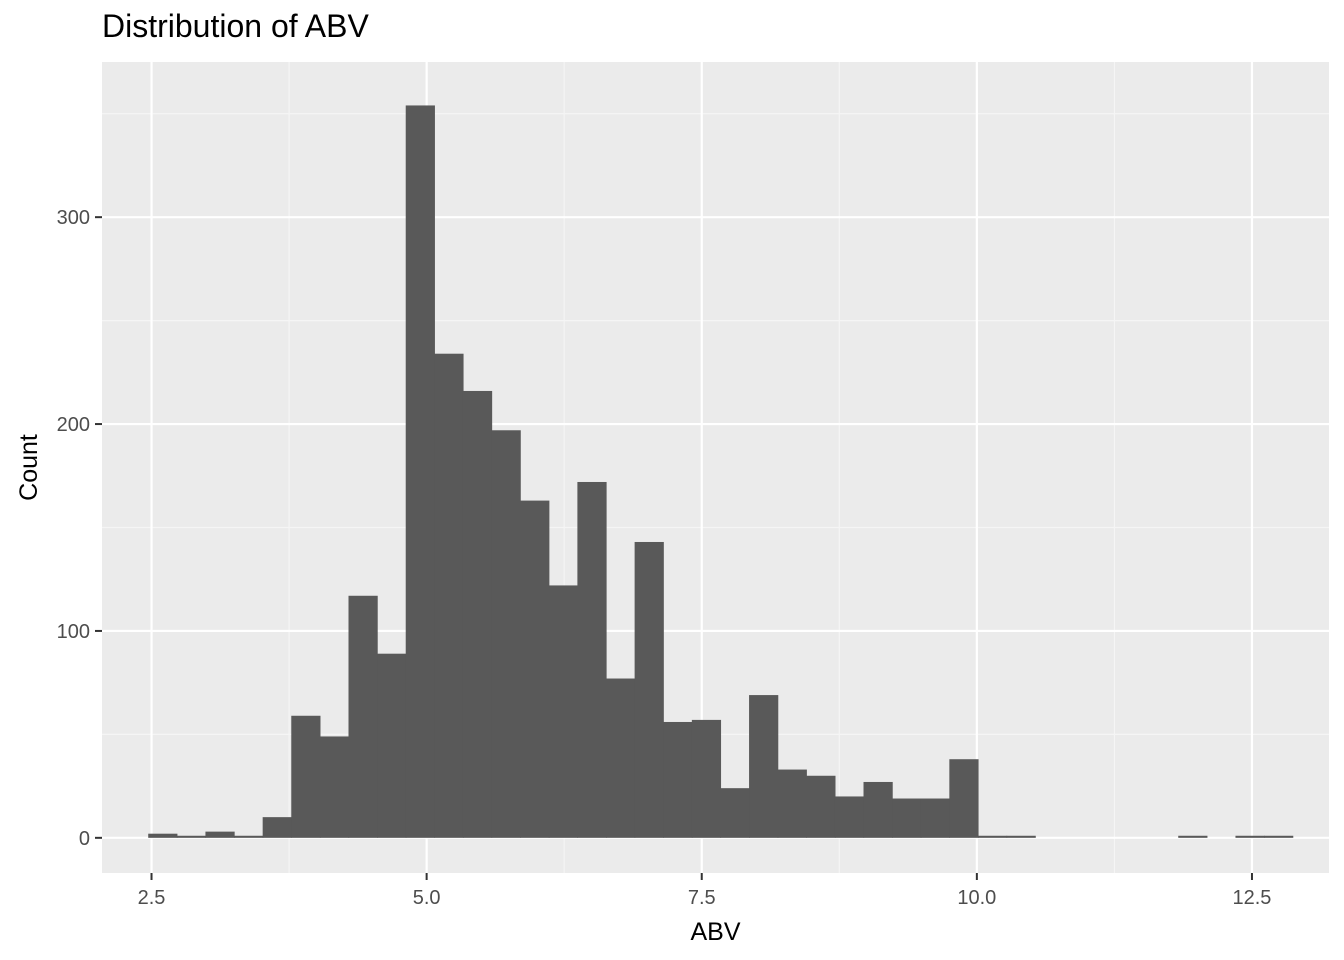 The height and width of the screenshot is (960, 1344). I want to click on x-tick-label: 7.5, so click(702, 898).